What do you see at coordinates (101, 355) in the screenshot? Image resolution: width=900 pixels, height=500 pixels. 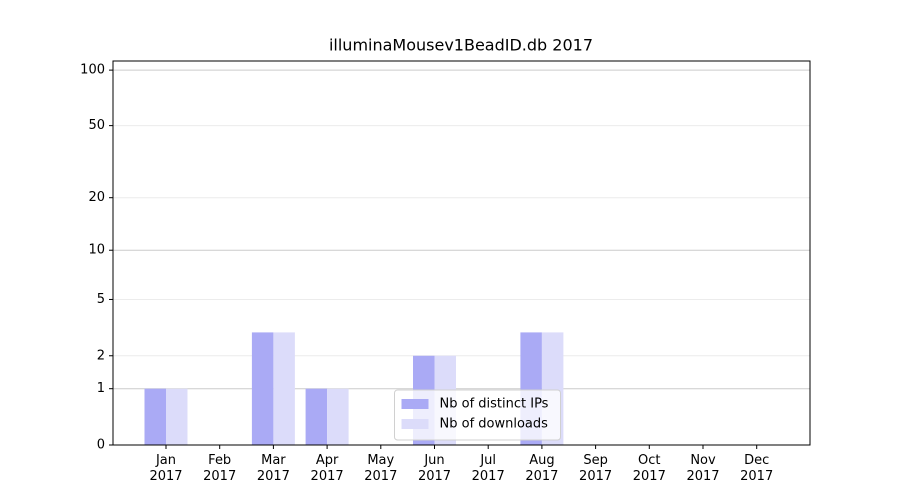 I see `y-tick-label: 2` at bounding box center [101, 355].